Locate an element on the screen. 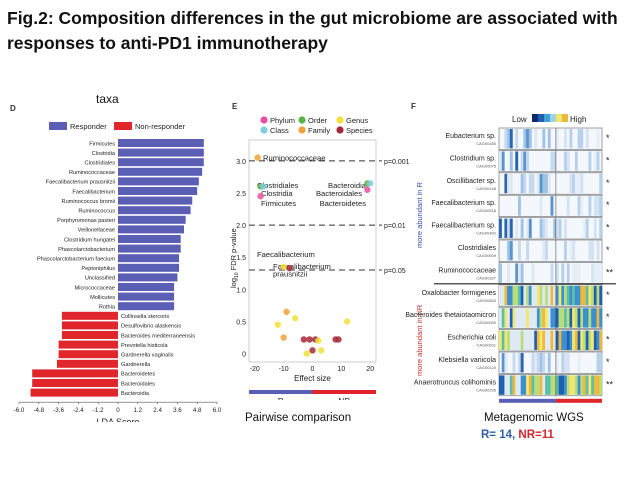 Image resolution: width=638 pixels, height=478 pixels. legend-label: Order is located at coordinates (318, 120).